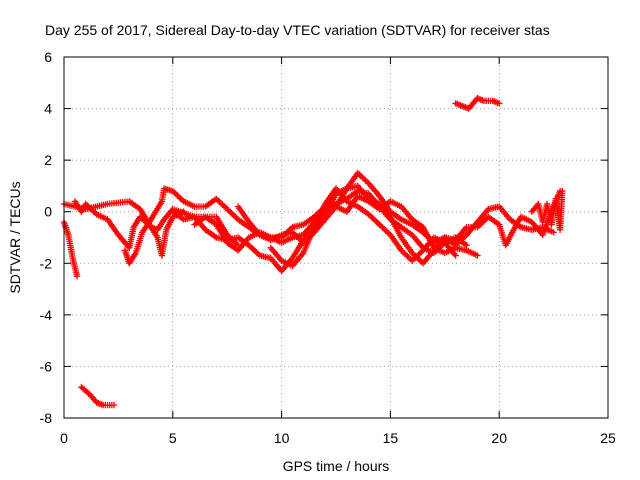 The image size is (640, 480). What do you see at coordinates (129, 228) in the screenshot?
I see `series-trace-c` at bounding box center [129, 228].